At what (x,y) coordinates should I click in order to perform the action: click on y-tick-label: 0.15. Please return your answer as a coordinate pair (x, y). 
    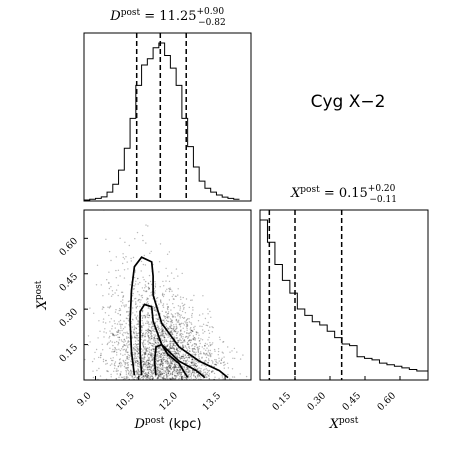
    Looking at the image, I should click on (68, 353).